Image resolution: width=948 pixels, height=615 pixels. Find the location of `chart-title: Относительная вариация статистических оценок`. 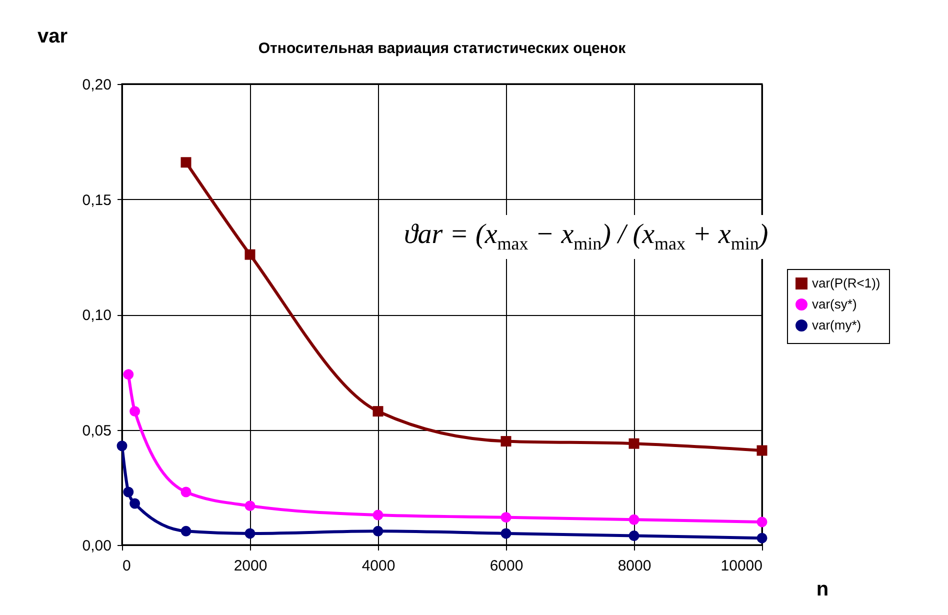

chart-title: Относительная вариация статистических оценок is located at coordinates (442, 48).